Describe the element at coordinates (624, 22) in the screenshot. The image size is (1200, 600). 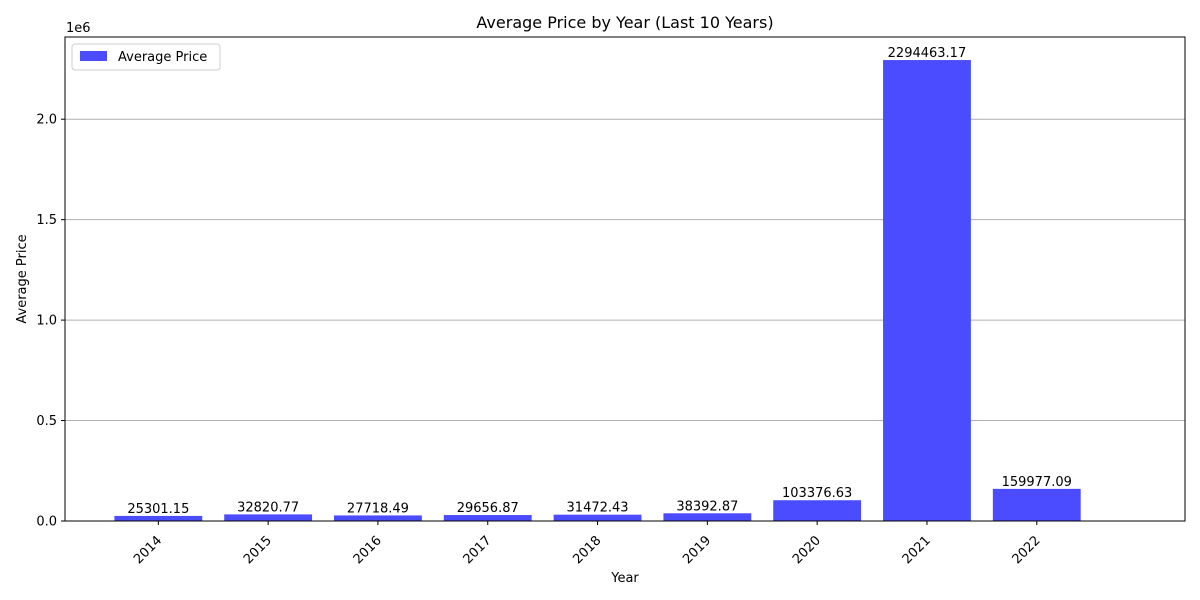
I see `chart-title: Average Price by Year (Last 10 Years)` at that location.